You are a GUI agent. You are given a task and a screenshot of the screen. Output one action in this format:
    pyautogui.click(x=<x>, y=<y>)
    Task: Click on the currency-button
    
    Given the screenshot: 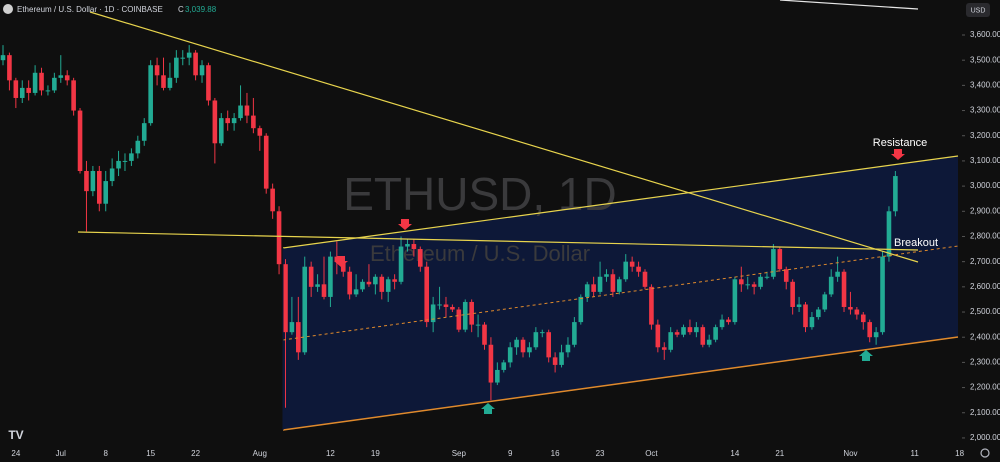 What is the action you would take?
    pyautogui.click(x=978, y=10)
    